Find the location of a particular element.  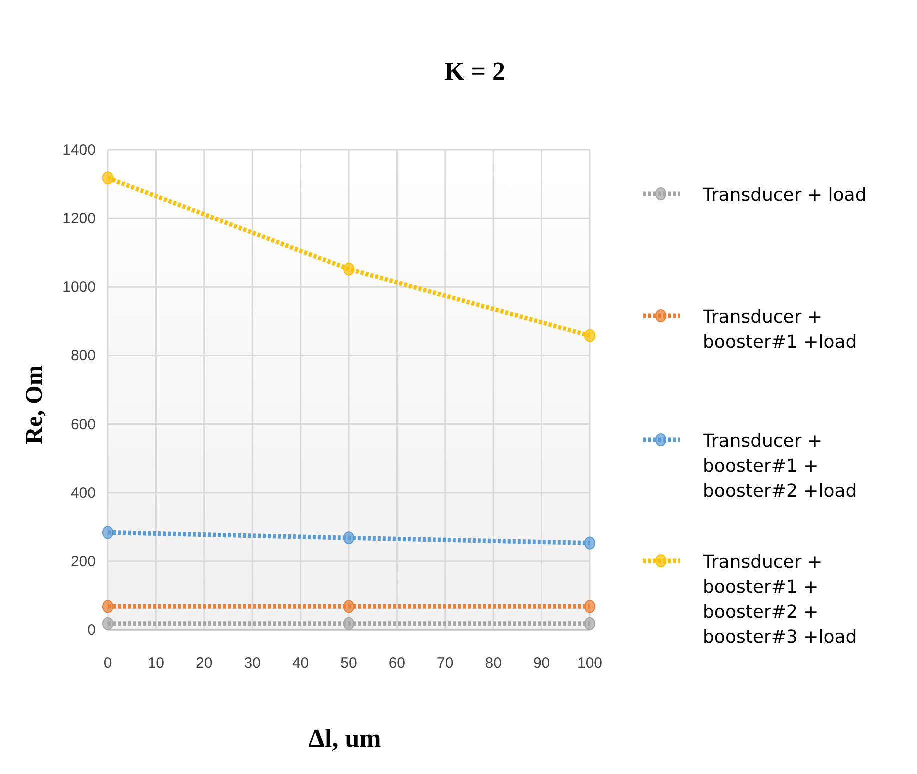

x-axis-title: Δl, um is located at coordinates (345, 738).